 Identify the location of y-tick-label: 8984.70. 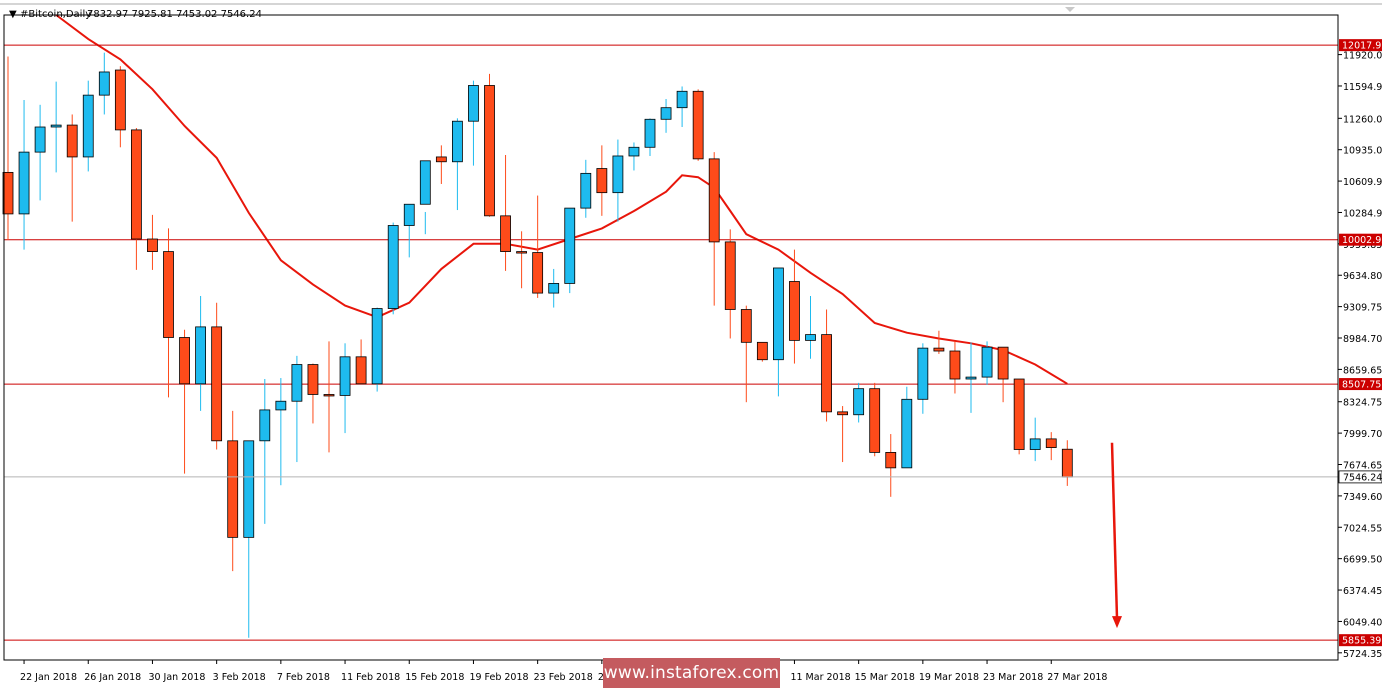
(1362, 339).